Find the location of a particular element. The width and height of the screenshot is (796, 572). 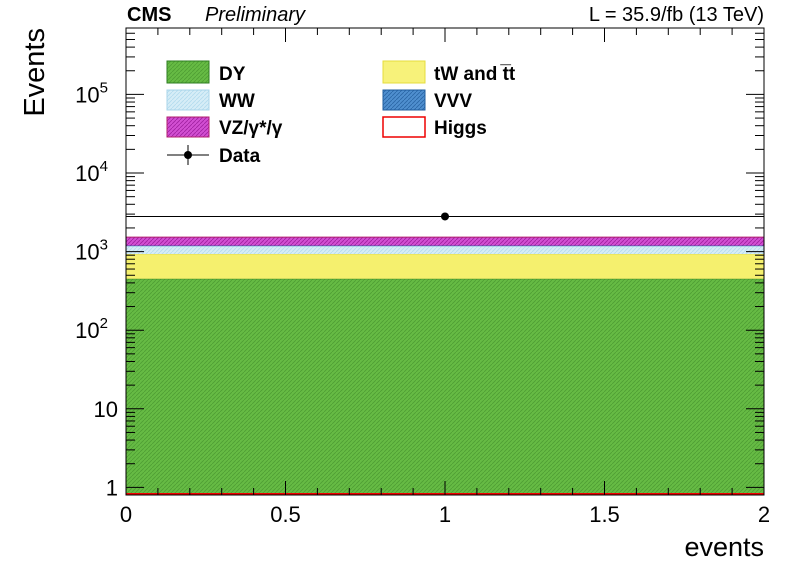

legend-swatch-dy is located at coordinates (188, 72).